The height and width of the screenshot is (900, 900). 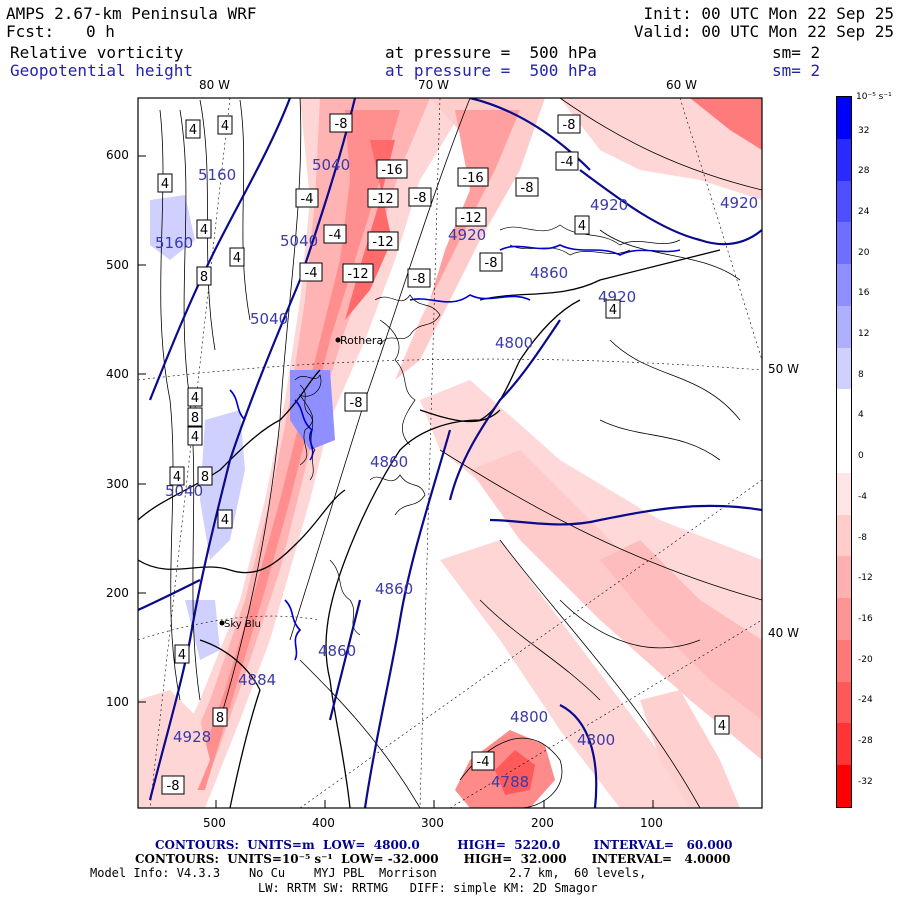 What do you see at coordinates (861, 415) in the screenshot?
I see `colorbar-tick-label: 4` at bounding box center [861, 415].